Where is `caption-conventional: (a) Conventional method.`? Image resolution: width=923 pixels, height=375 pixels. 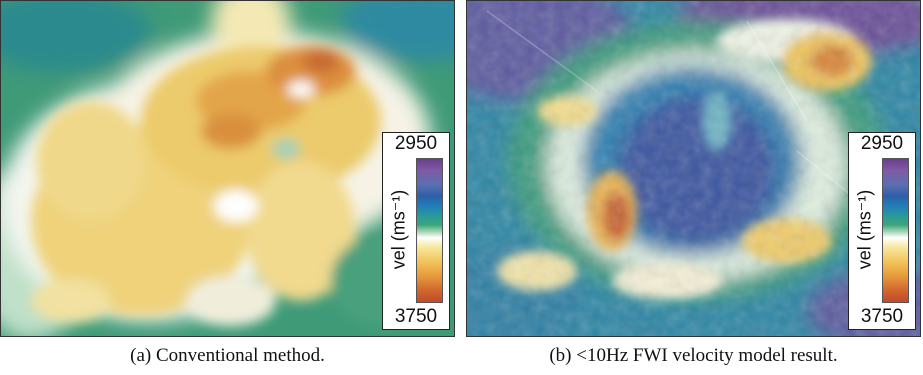 caption-conventional: (a) Conventional method. is located at coordinates (227, 355).